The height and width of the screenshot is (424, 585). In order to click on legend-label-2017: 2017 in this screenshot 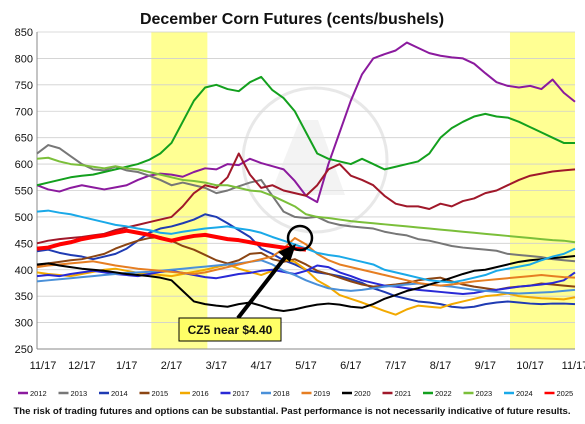, I will do `click(241, 393)`.